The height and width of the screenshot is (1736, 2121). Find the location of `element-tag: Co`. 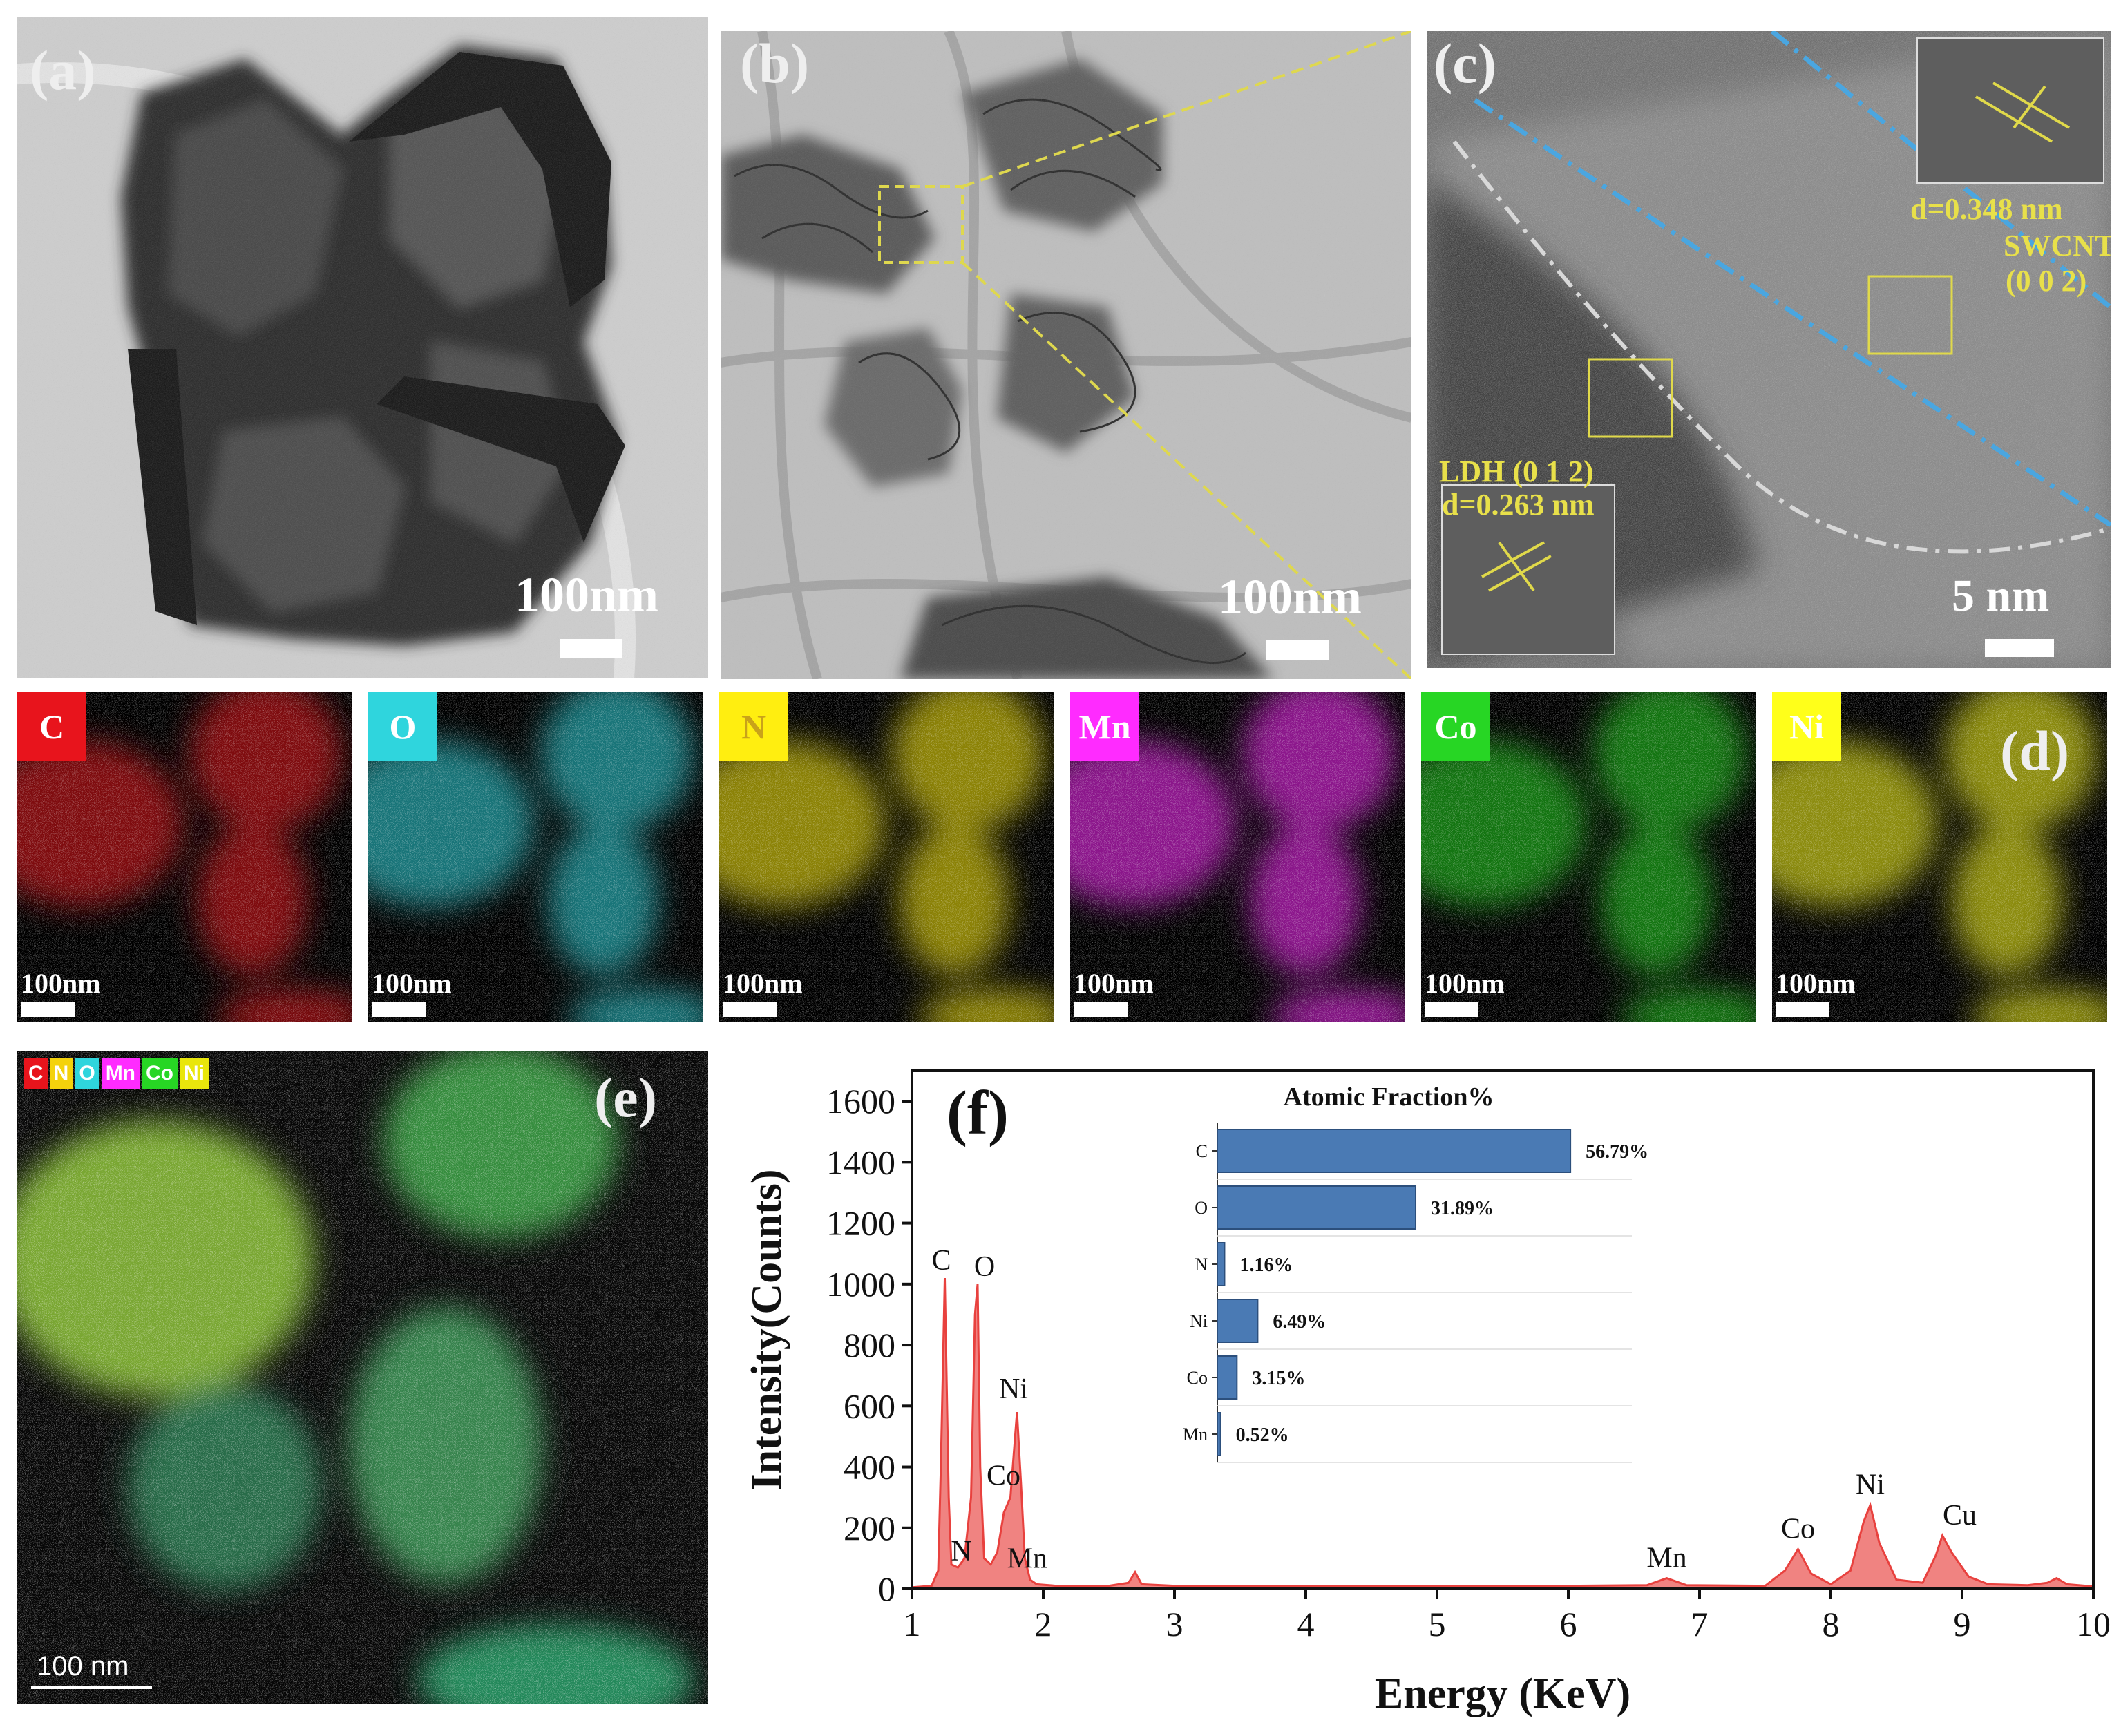

element-tag: Co is located at coordinates (1455, 726).